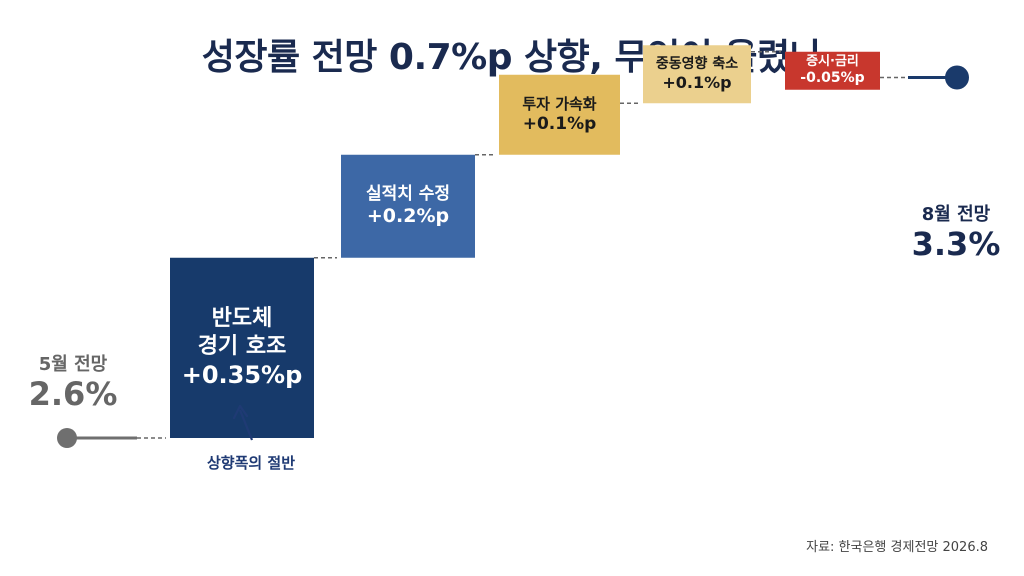 Image resolution: width=1024 pixels, height=576 pixels. I want to click on bar-value-5: -0.05%p, so click(832, 78).